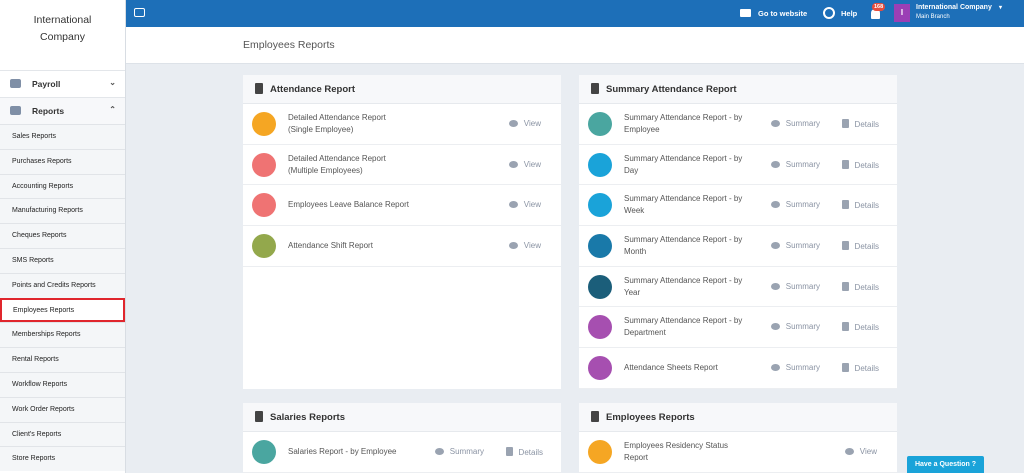 The height and width of the screenshot is (473, 1024). What do you see at coordinates (62, 310) in the screenshot?
I see `submenu-item: Employees Reports` at bounding box center [62, 310].